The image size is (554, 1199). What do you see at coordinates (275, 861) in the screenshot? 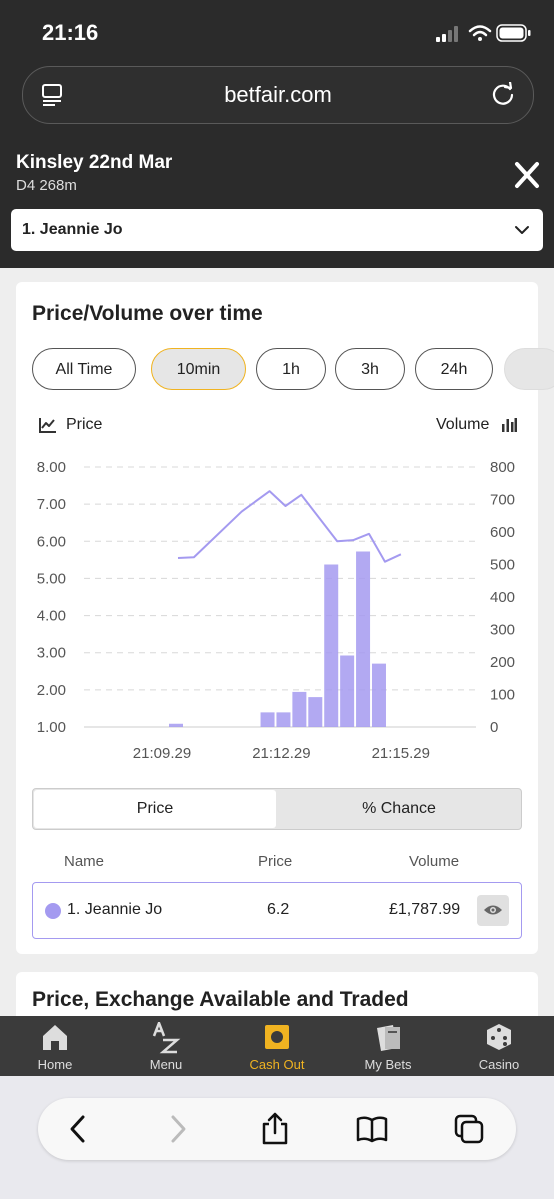
I see `header-price: Price` at bounding box center [275, 861].